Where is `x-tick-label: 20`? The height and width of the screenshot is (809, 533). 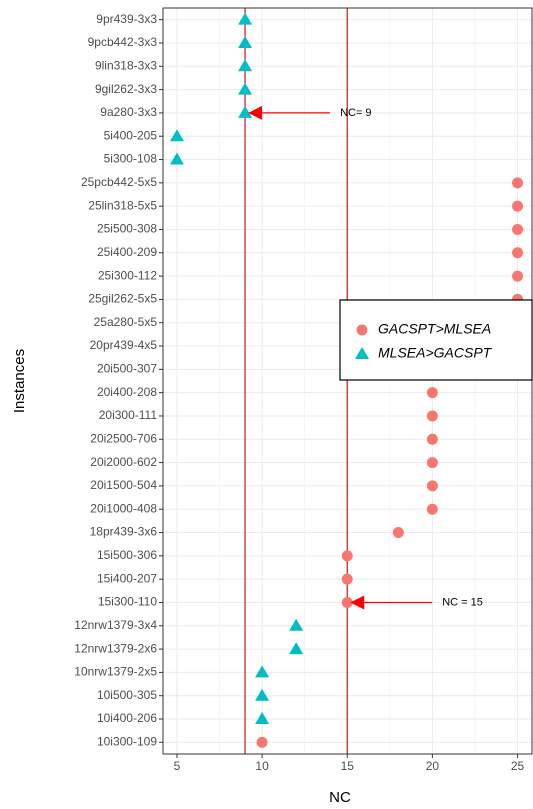
x-tick-label: 20 is located at coordinates (433, 766).